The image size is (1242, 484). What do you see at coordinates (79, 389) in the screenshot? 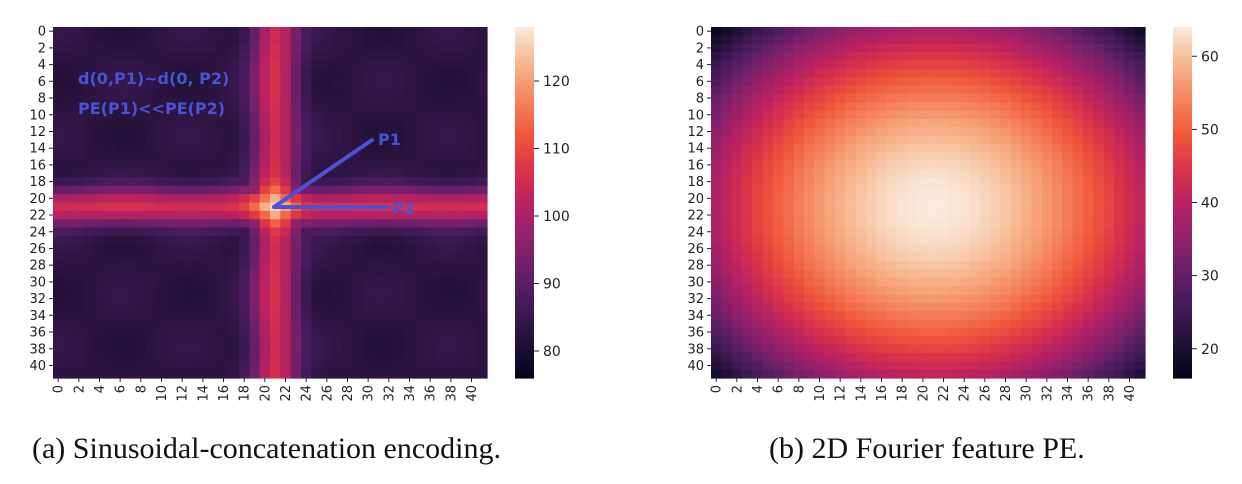
I see `x-tick-label: 2` at bounding box center [79, 389].